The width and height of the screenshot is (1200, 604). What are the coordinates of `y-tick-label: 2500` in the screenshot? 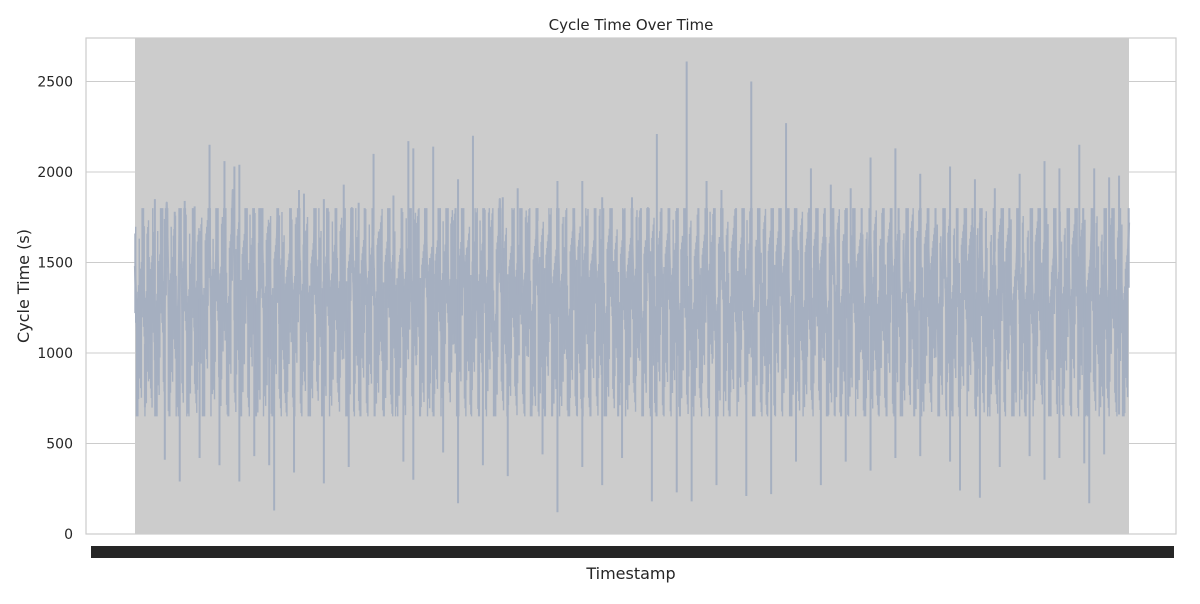 It's located at (55, 82).